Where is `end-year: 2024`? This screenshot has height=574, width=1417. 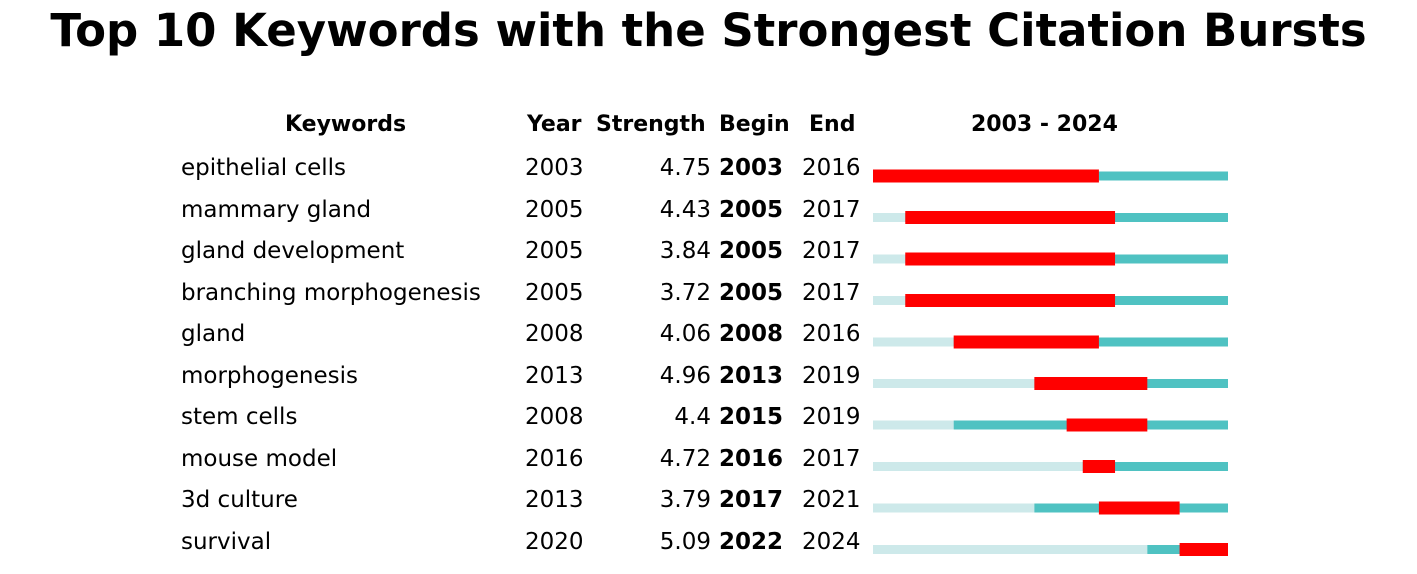 end-year: 2024 is located at coordinates (831, 541).